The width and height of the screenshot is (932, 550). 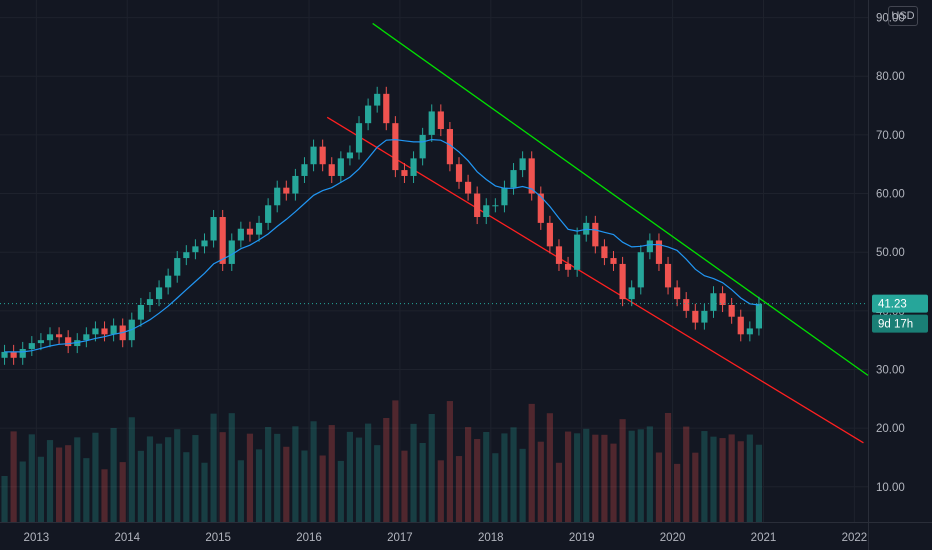 What do you see at coordinates (855, 538) in the screenshot?
I see `time-tick-label: 2022` at bounding box center [855, 538].